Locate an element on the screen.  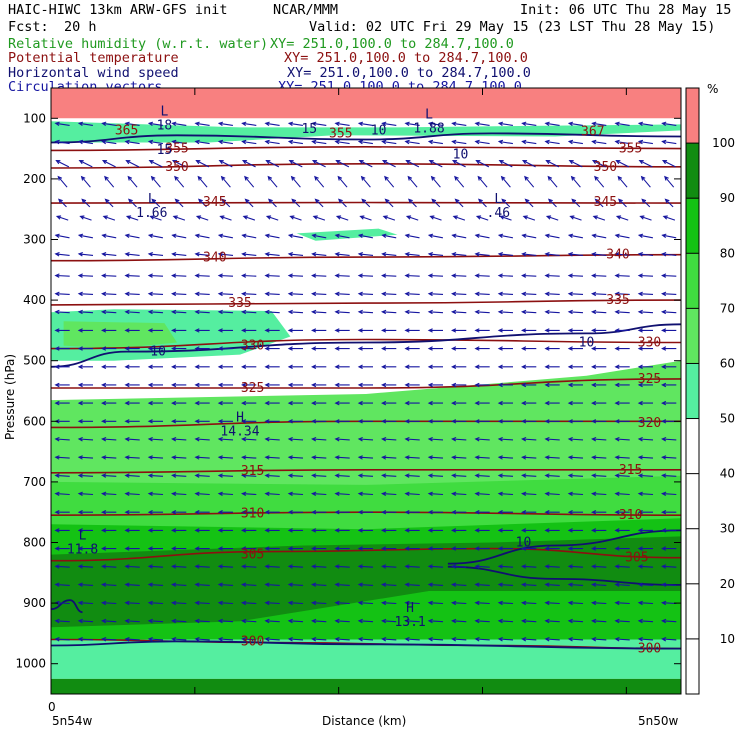
theta-label-13: 325 is located at coordinates (649, 379).